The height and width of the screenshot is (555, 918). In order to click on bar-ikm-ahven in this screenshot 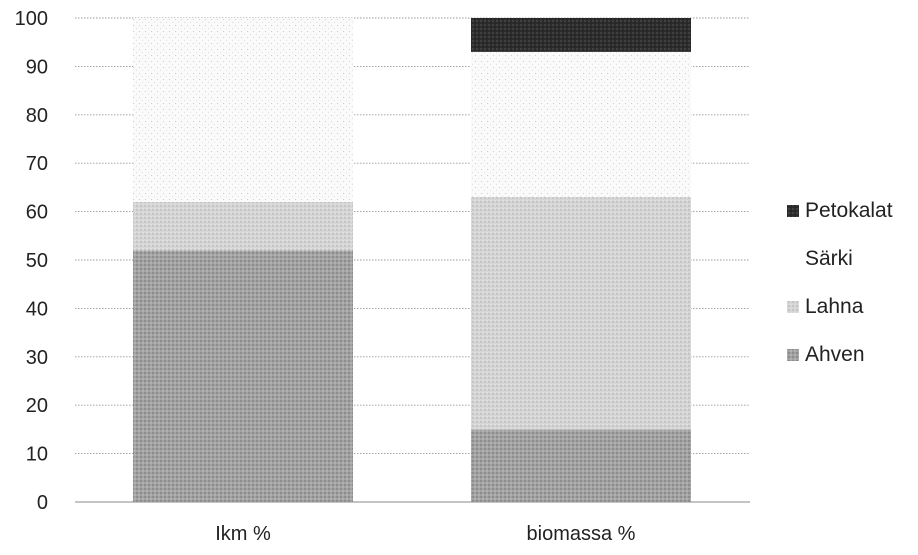, I will do `click(243, 376)`.